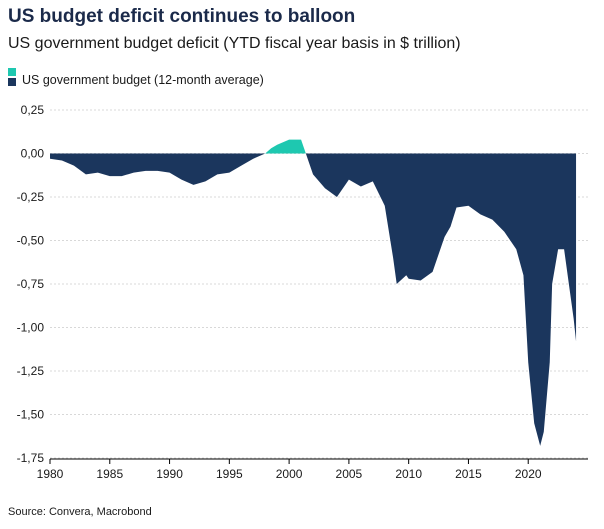 Image resolution: width=604 pixels, height=529 pixels. What do you see at coordinates (31, 458) in the screenshot?
I see `y-tick-label: -1,75` at bounding box center [31, 458].